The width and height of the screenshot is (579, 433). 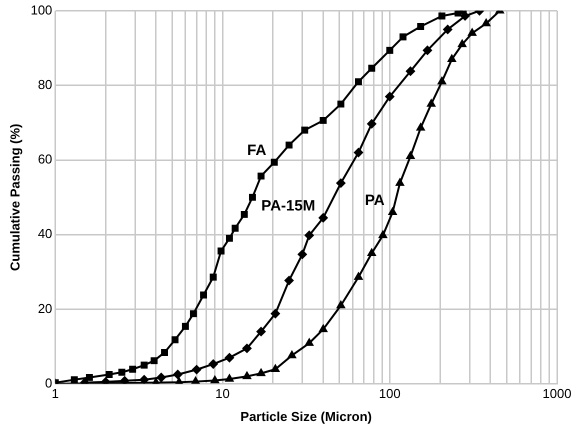 What do you see at coordinates (557, 394) in the screenshot?
I see `x-tick-label: 1000` at bounding box center [557, 394].